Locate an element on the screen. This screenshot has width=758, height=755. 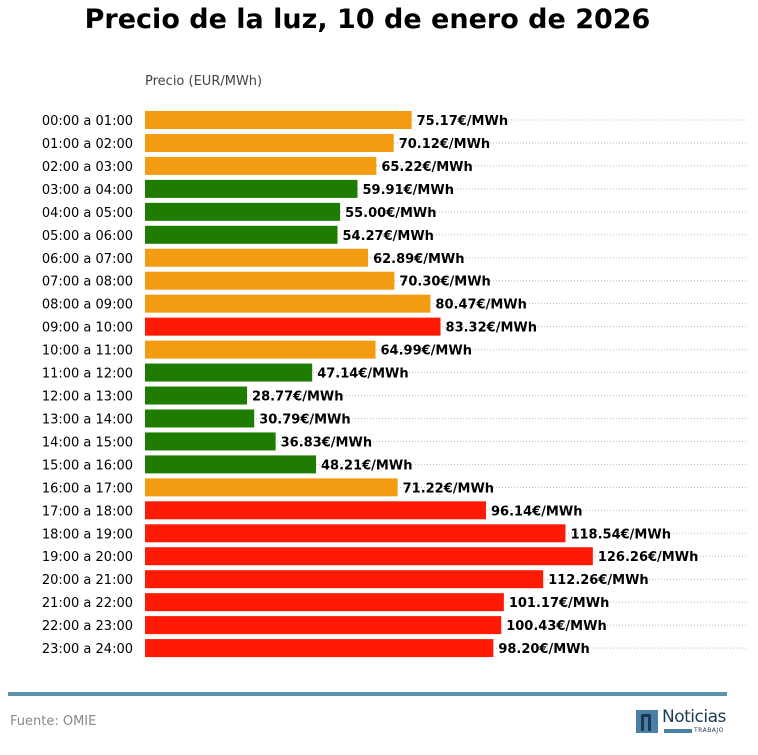
data-label: 70.30€/MWh is located at coordinates (444, 282).